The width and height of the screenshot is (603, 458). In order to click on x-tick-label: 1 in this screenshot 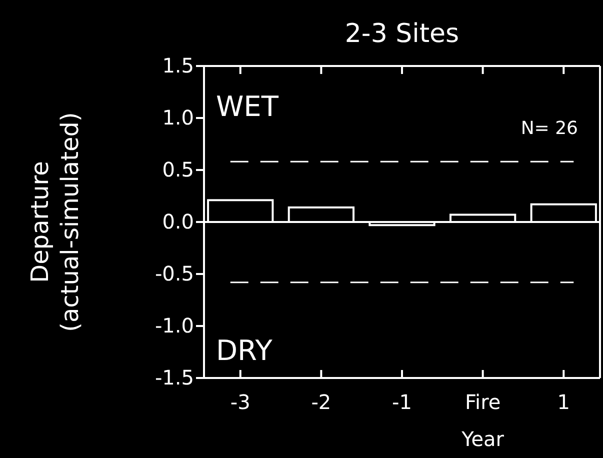, I will do `click(563, 402)`.